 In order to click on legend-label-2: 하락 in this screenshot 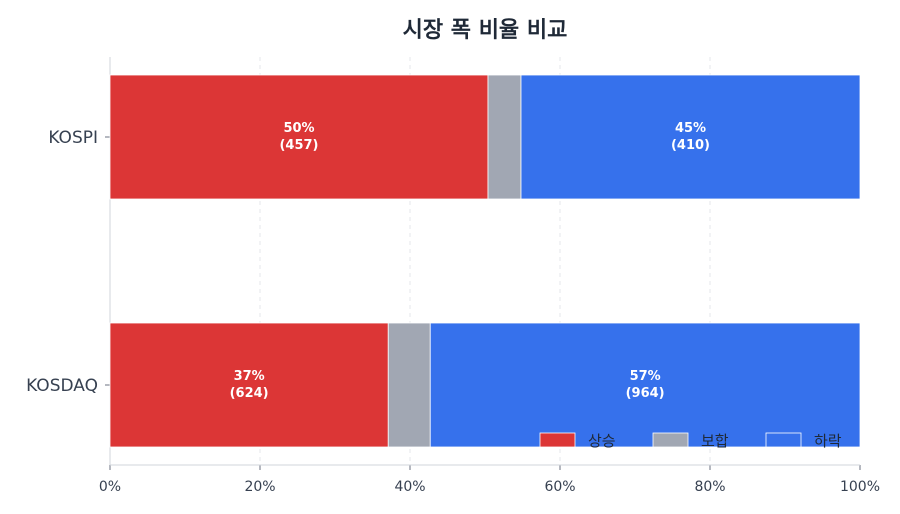, I will do `click(828, 441)`.